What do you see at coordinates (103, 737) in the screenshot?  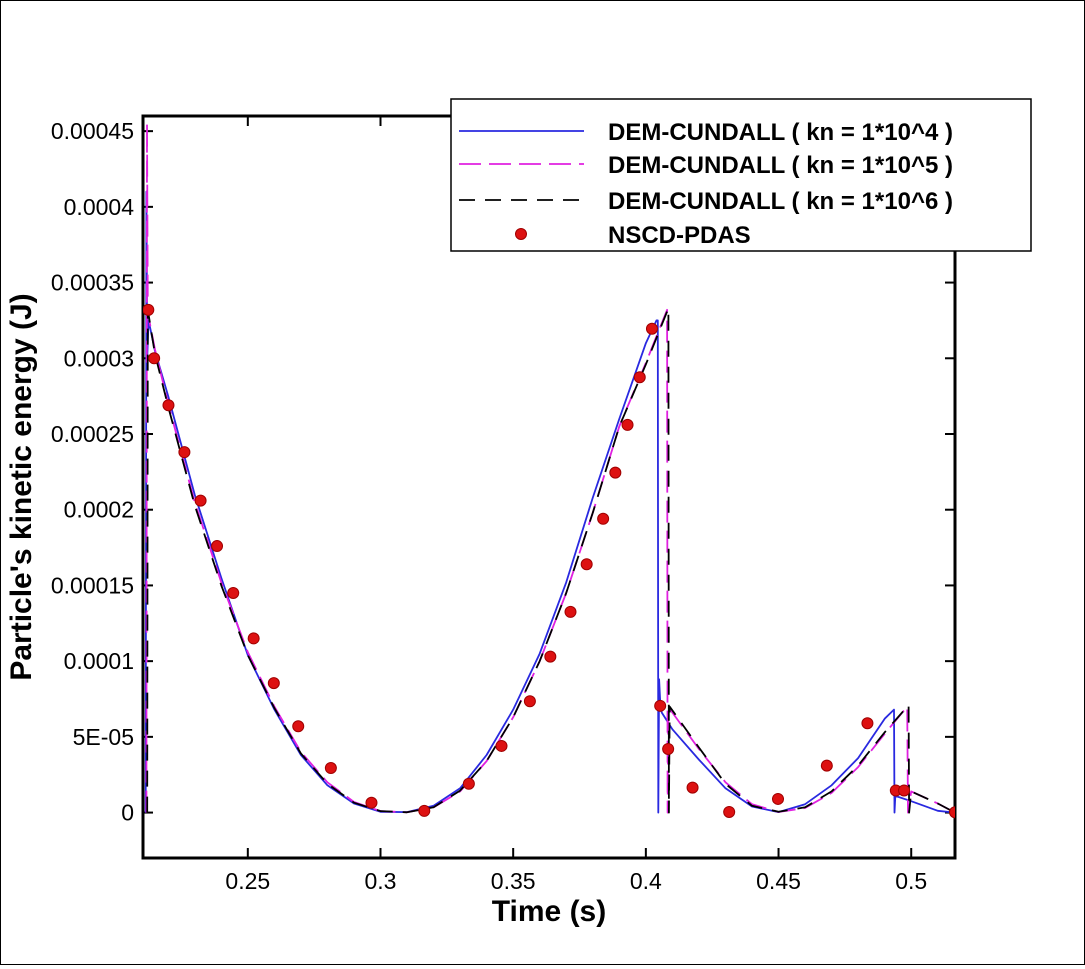 I see `y-tick-label: 5E-05` at bounding box center [103, 737].